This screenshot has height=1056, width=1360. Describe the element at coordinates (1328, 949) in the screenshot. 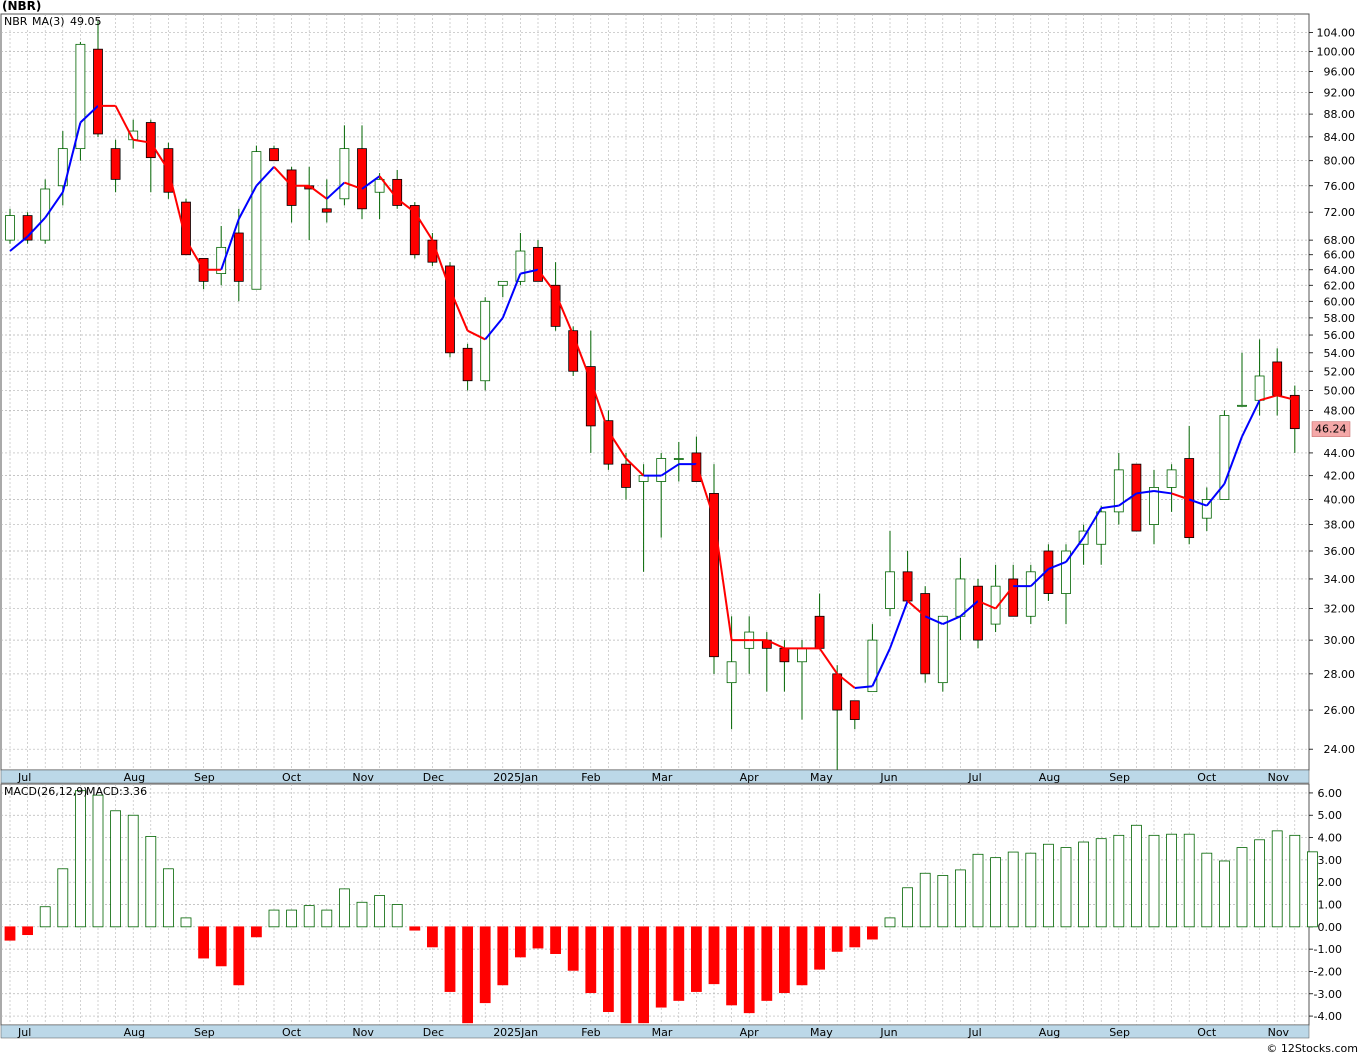

I see `macd-tick-label: -1.00` at that location.